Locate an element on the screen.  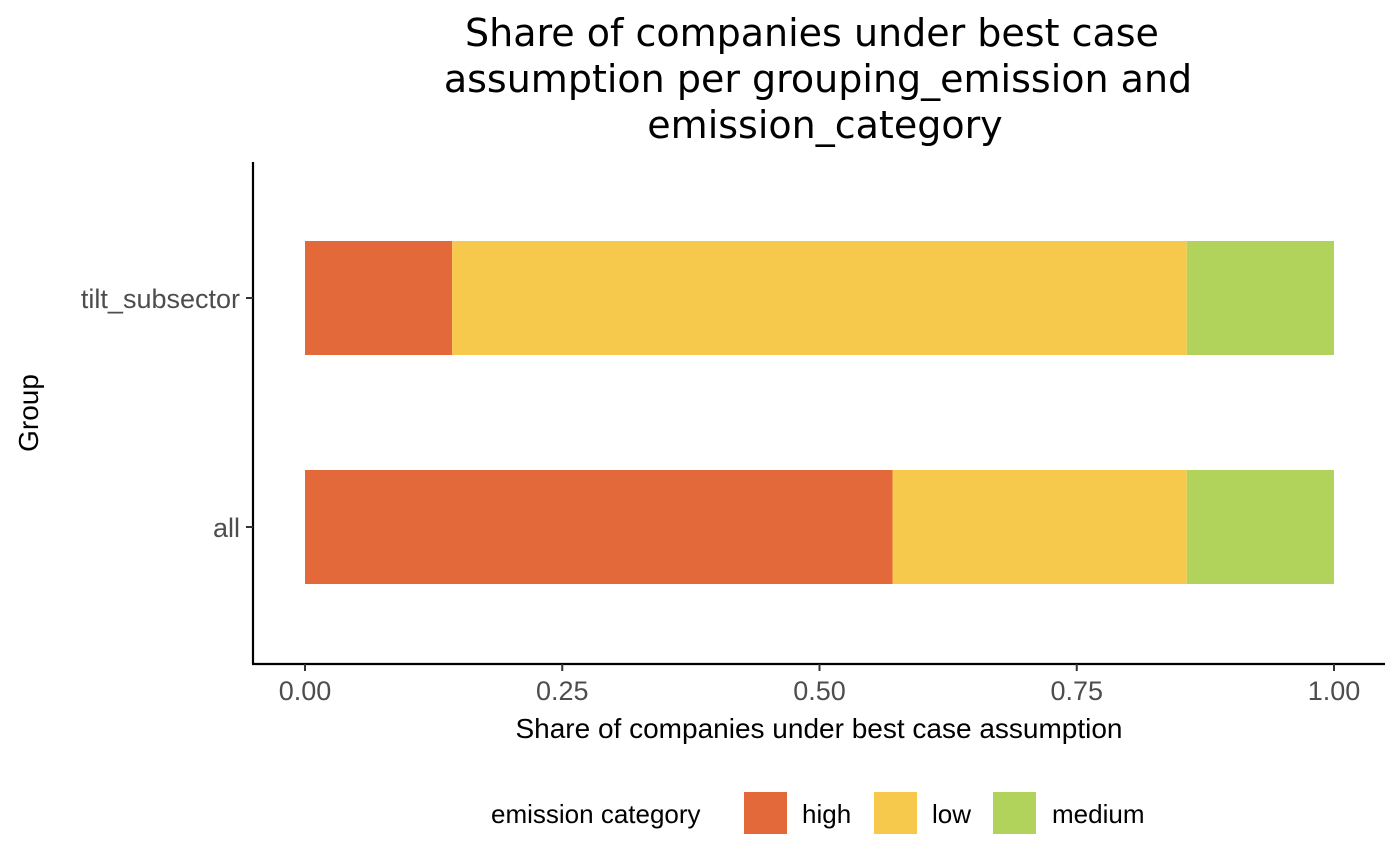
y-tick-label-tilt-subsector: tilt_subsector is located at coordinates (160, 299).